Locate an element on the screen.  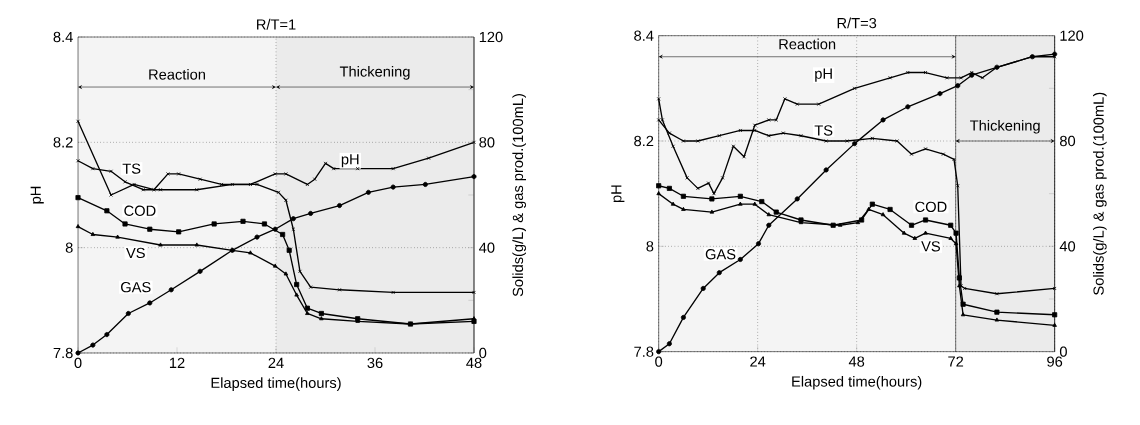
x-tick-label: 96 is located at coordinates (1055, 361).